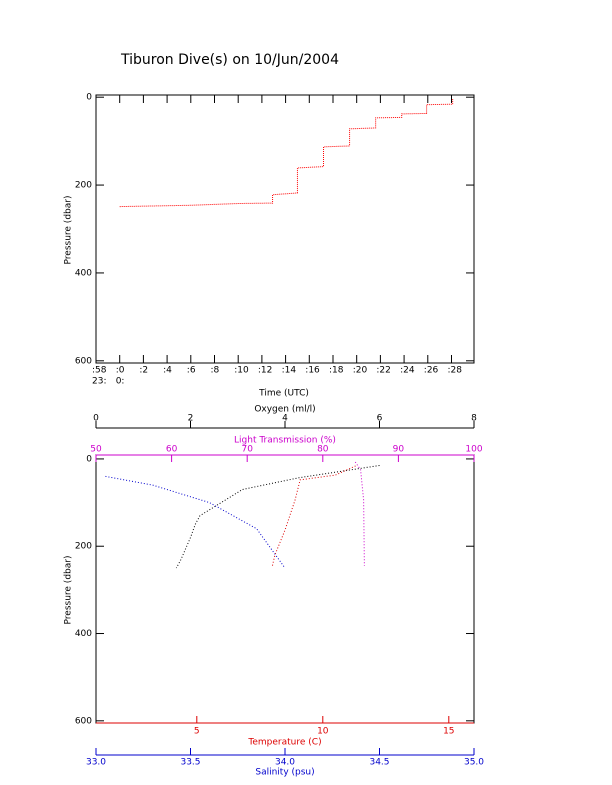 This screenshot has width=612, height=785. I want to click on x-tick-label: 90, so click(399, 450).